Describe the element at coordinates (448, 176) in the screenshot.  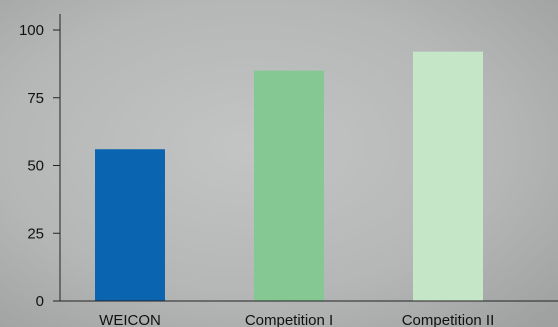
I see `bar-competition-ii` at that location.